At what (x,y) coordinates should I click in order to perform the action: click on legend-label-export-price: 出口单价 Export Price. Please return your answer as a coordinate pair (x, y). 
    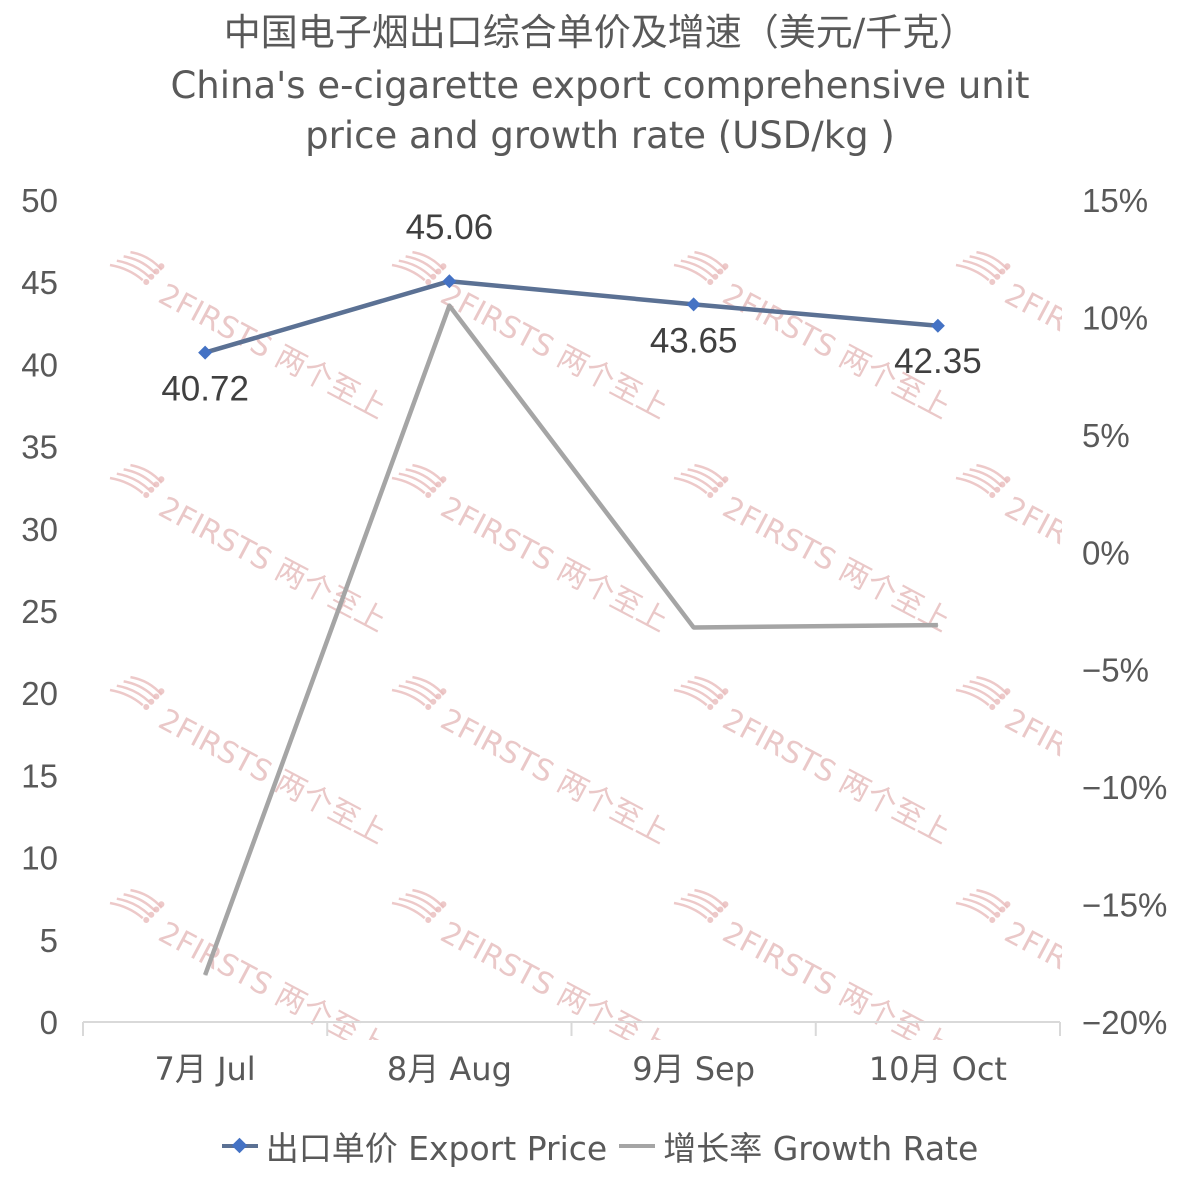
    Looking at the image, I should click on (436, 1148).